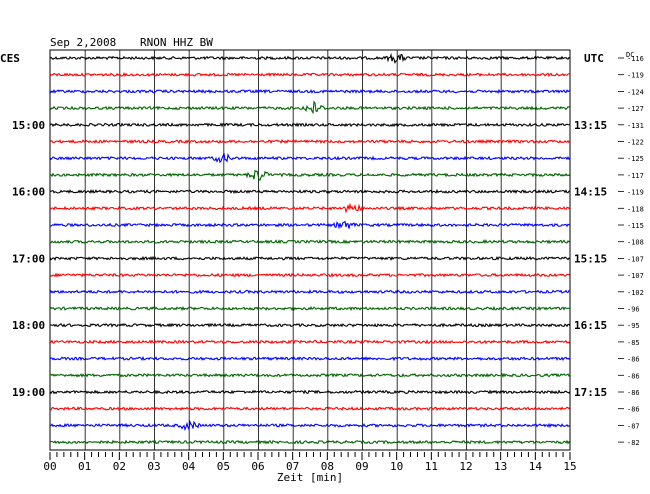  What do you see at coordinates (635, 176) in the screenshot?
I see `dc-offset-label: -117` at bounding box center [635, 176].